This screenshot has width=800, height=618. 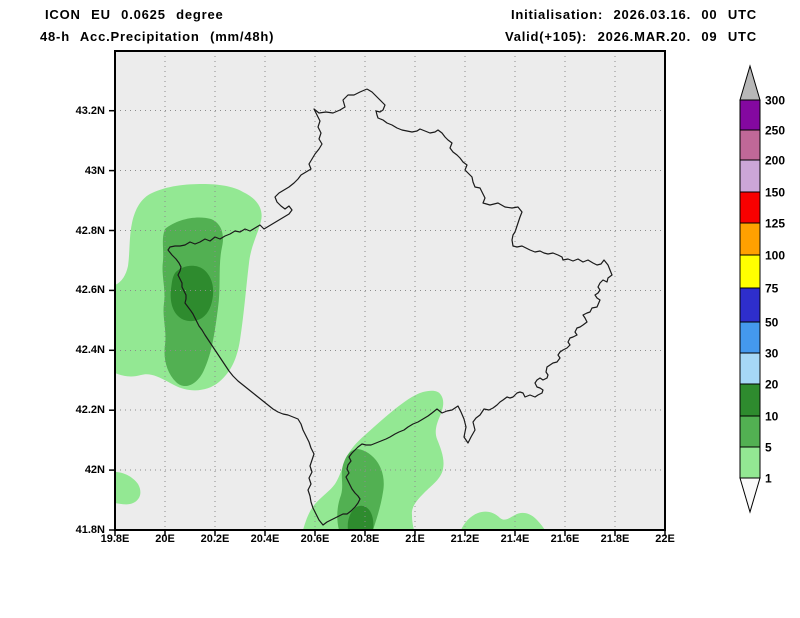 I want to click on colorbar-under-triangle, so click(x=750, y=495).